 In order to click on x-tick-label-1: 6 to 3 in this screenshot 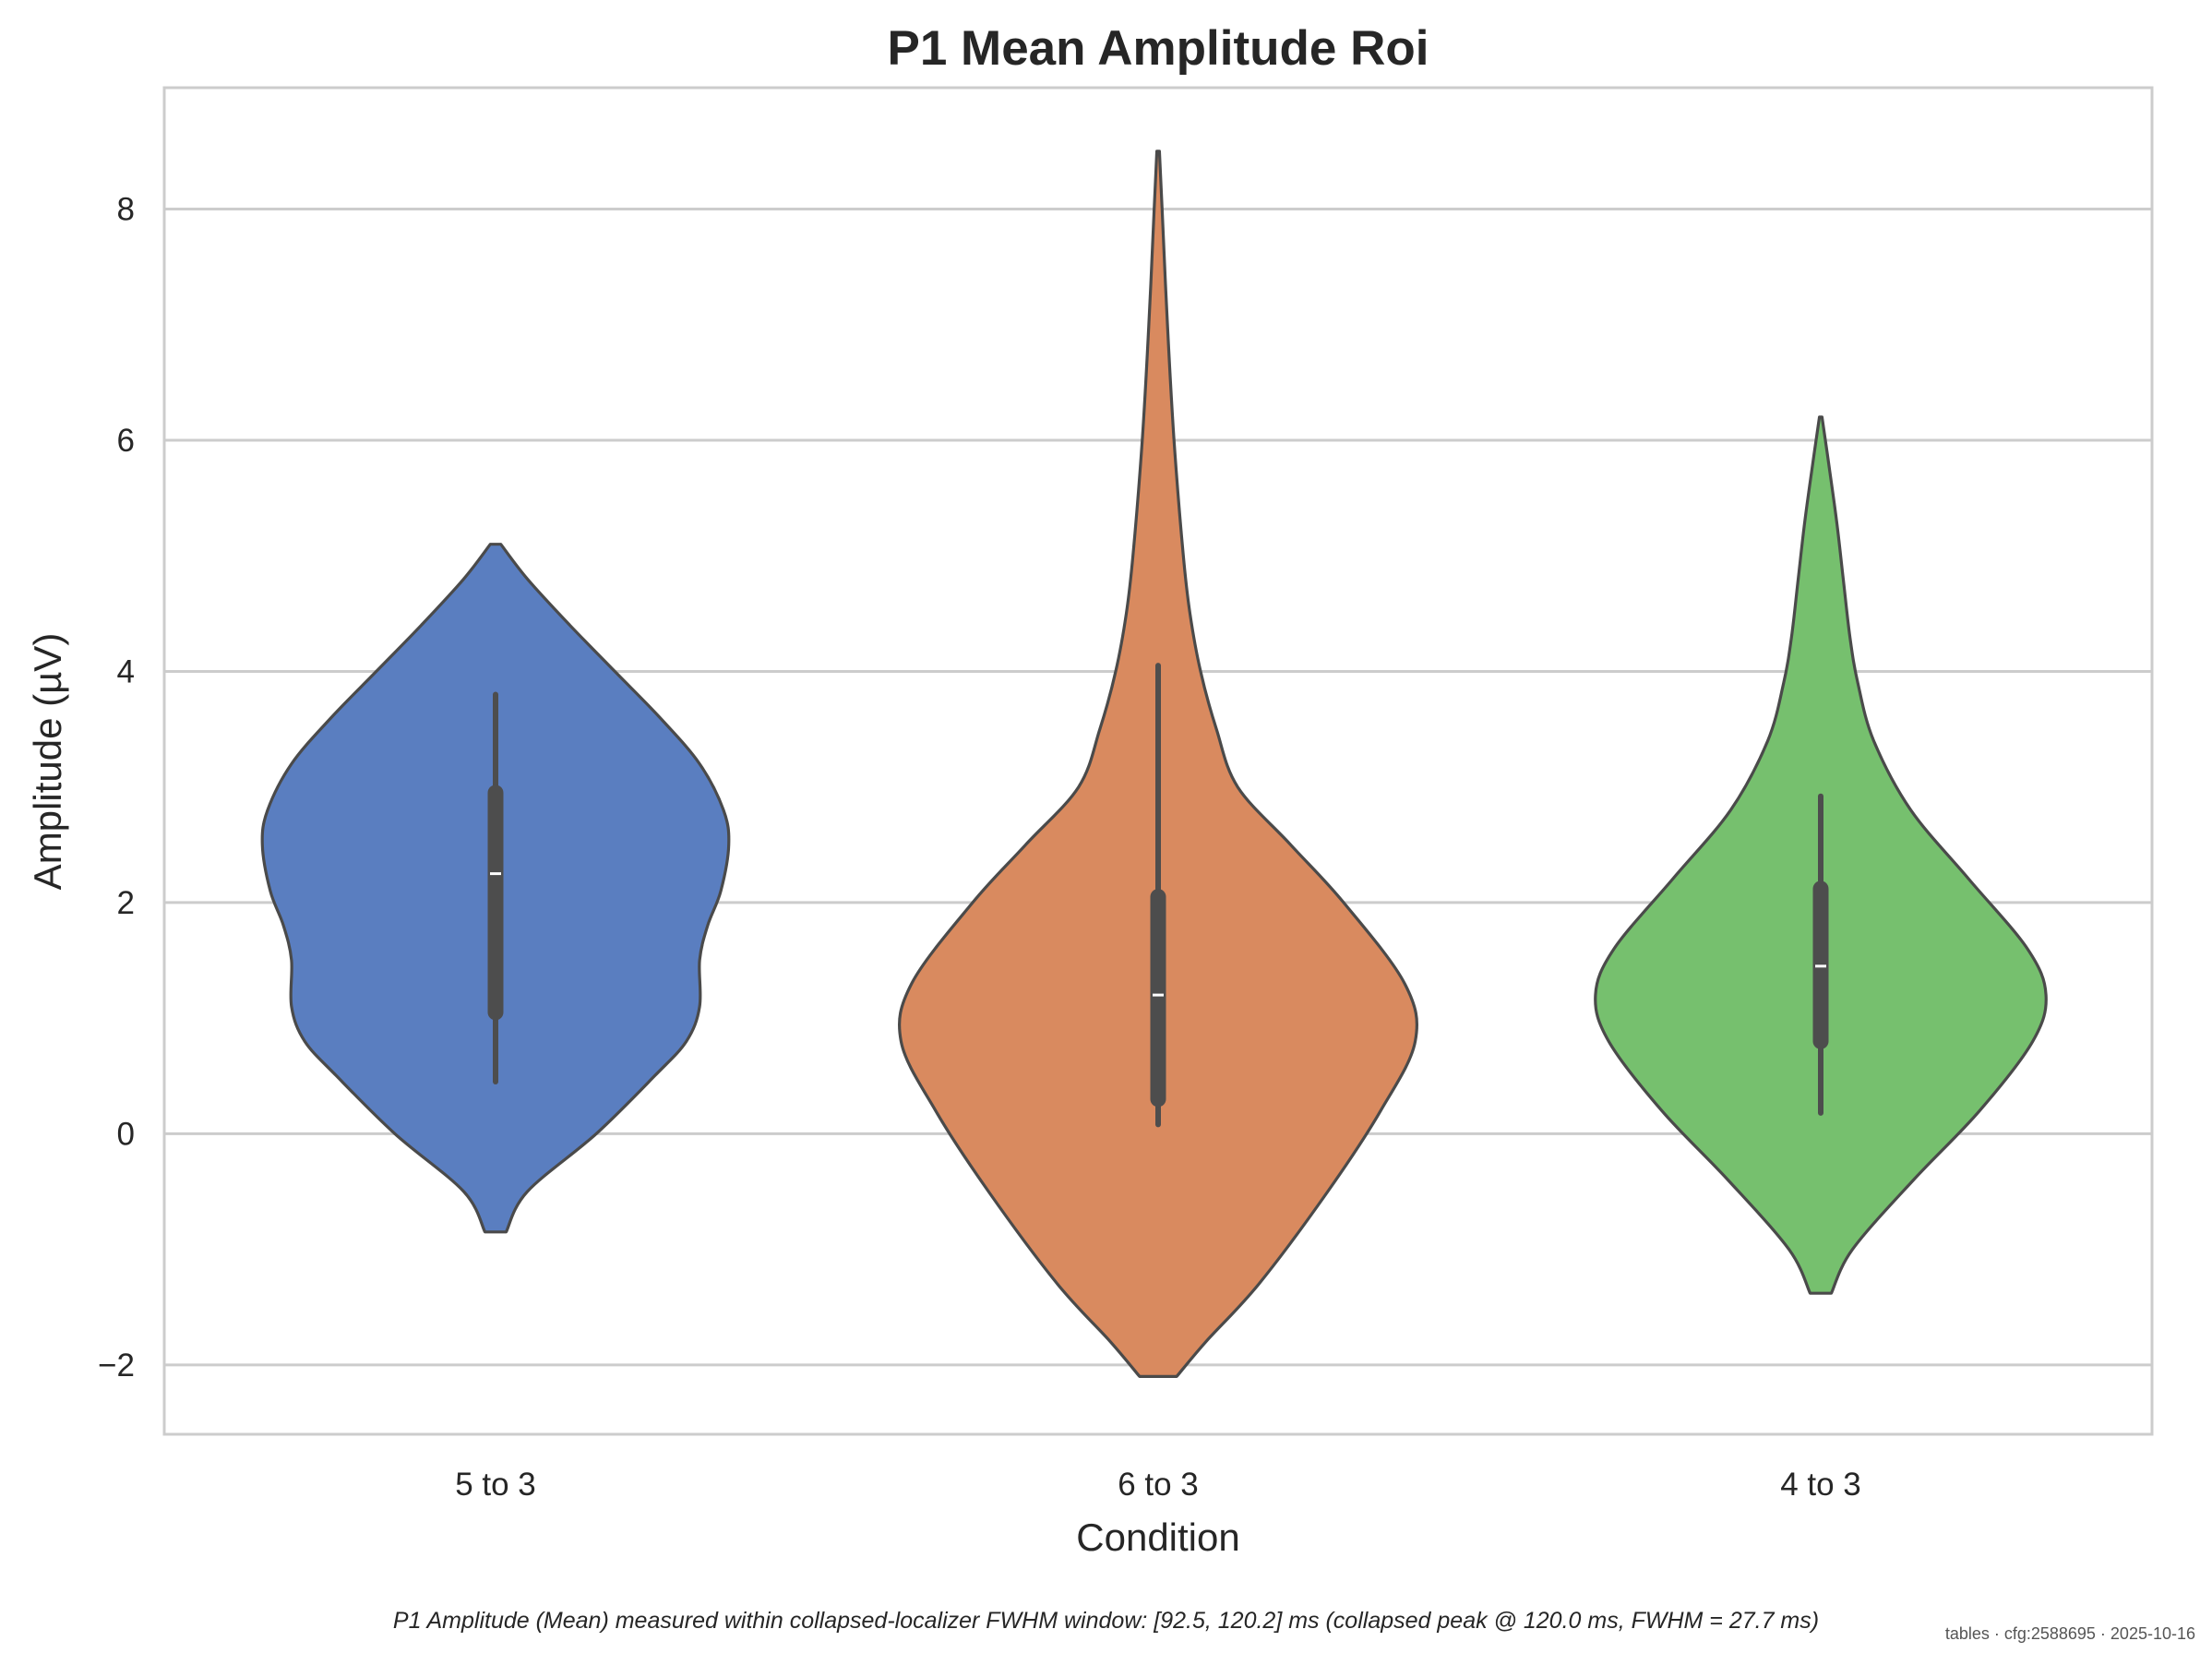, I will do `click(1158, 1485)`.